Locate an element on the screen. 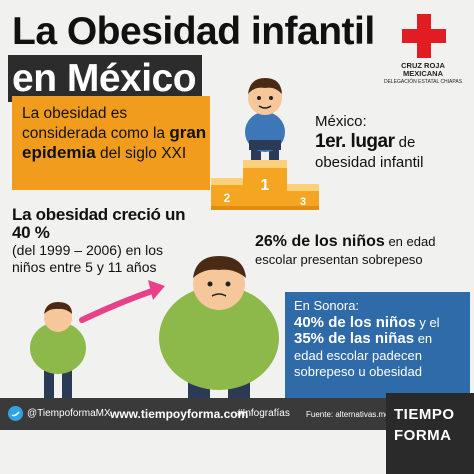  mexico-line-3: obesidad infantil is located at coordinates (369, 162).